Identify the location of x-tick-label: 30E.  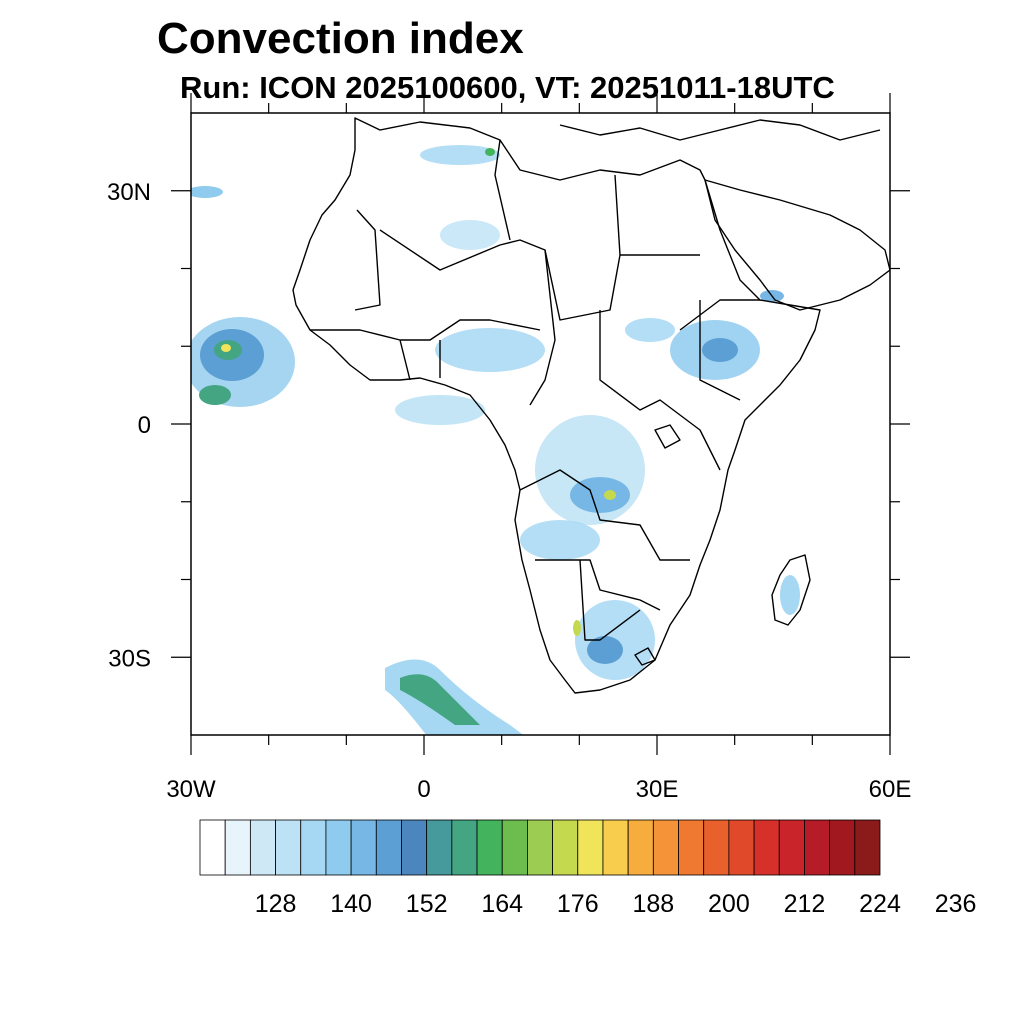
(657, 789).